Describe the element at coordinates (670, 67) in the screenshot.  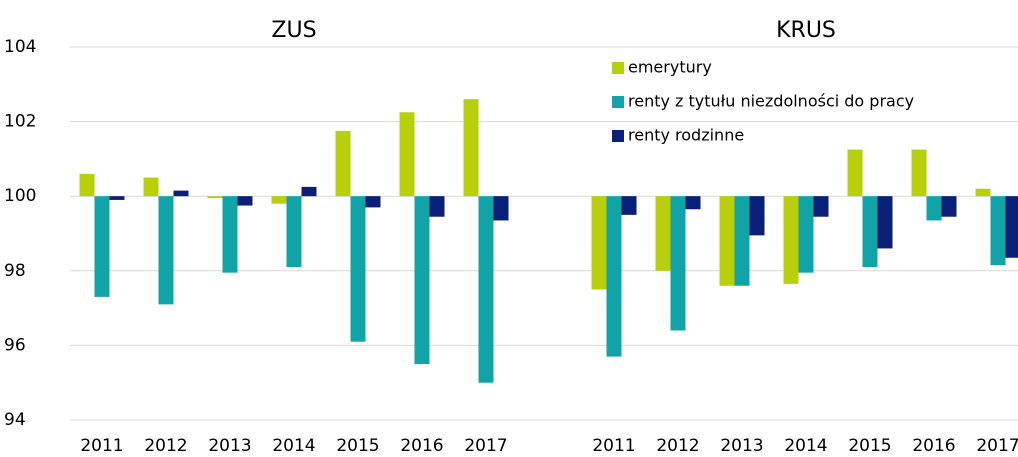
I see `legend-label: emerytury` at that location.